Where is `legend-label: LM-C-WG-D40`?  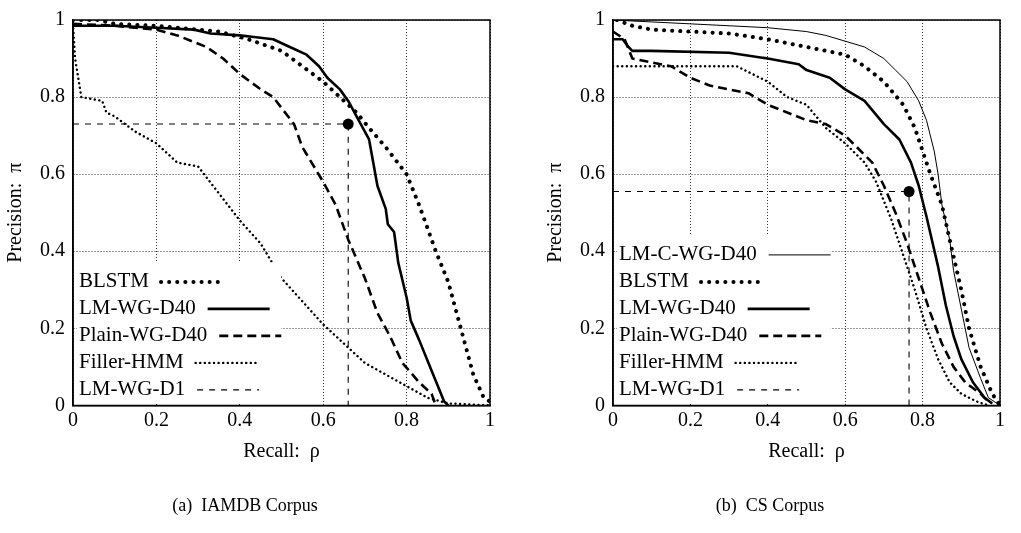
legend-label: LM-C-WG-D40 is located at coordinates (688, 253).